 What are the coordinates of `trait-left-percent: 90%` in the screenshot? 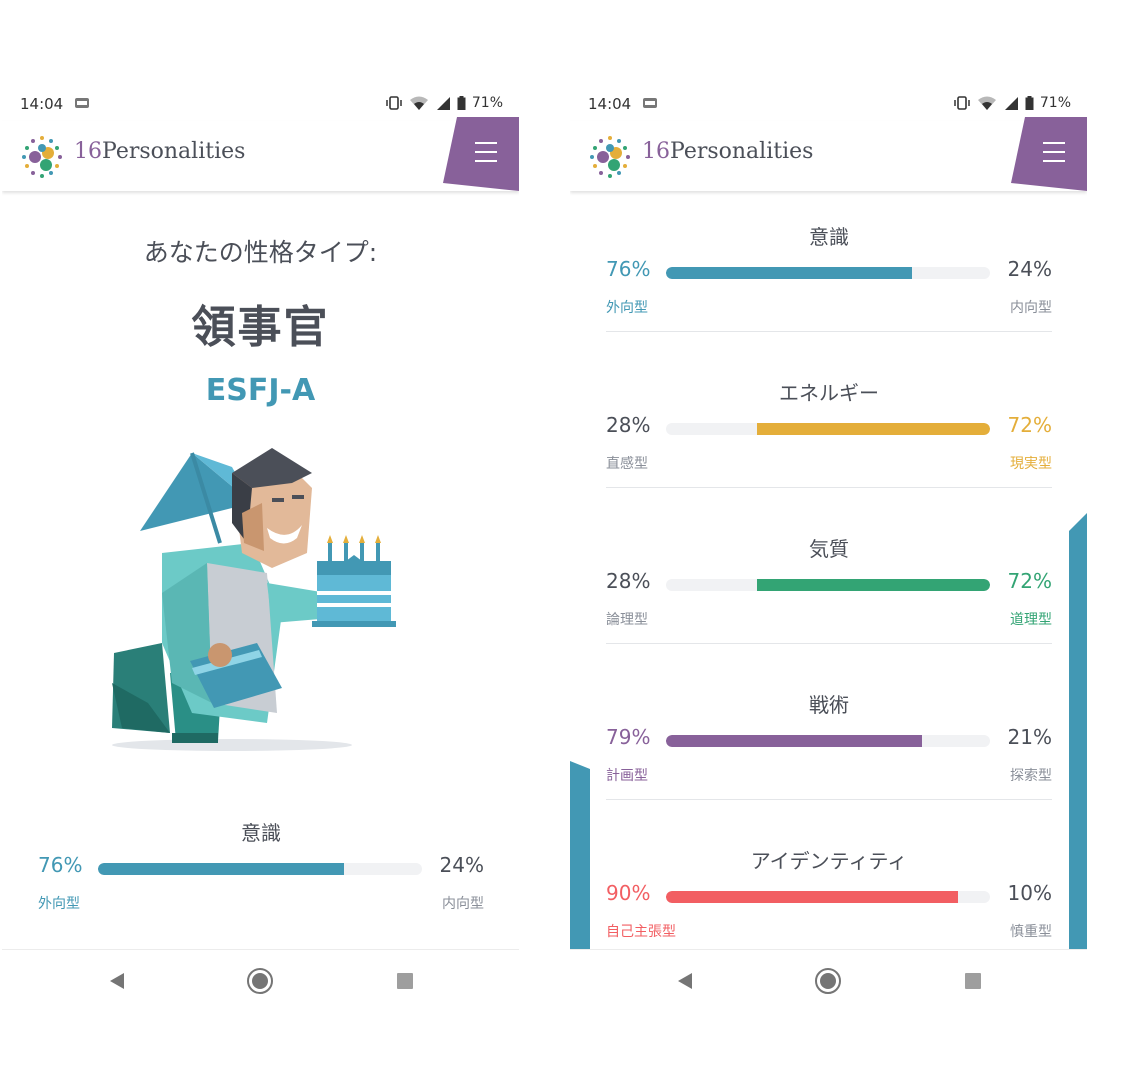 It's located at (628, 893).